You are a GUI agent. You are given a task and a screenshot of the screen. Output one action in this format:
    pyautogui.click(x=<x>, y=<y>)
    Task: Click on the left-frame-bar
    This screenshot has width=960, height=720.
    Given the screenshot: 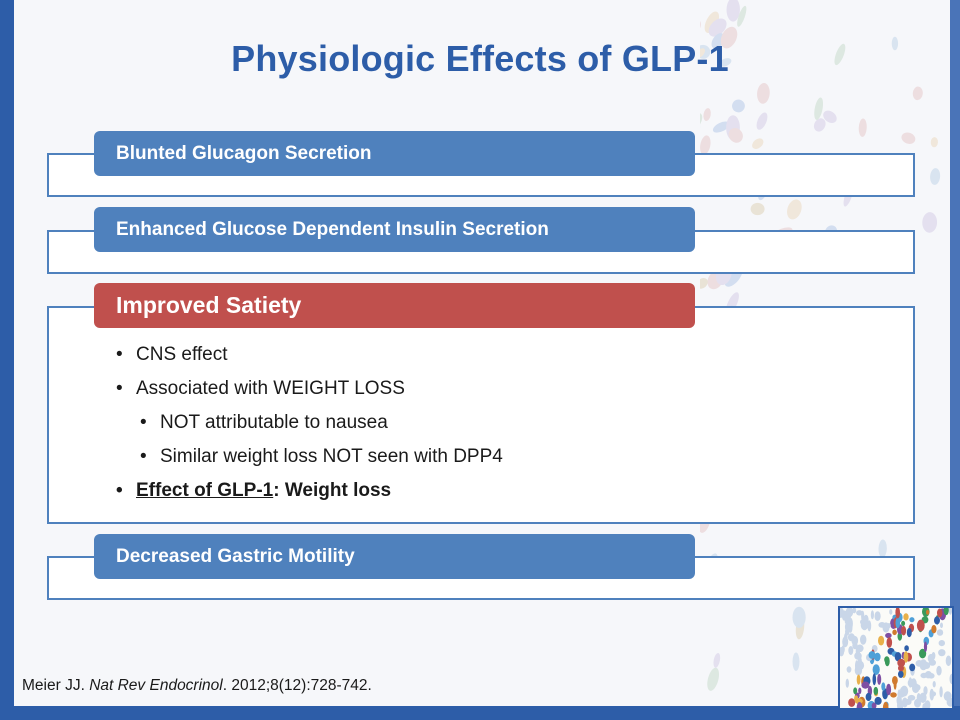 What is the action you would take?
    pyautogui.click(x=7, y=360)
    